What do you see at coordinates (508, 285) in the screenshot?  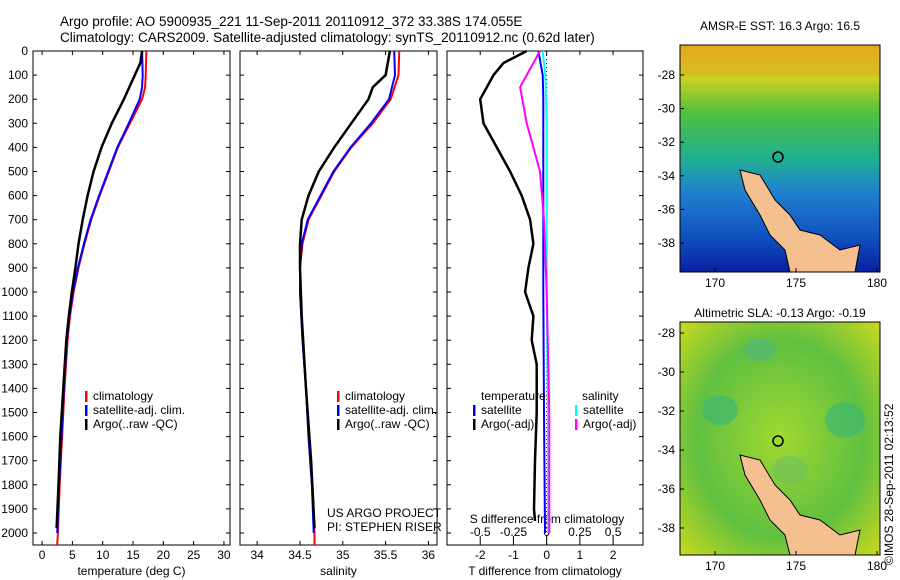 I see `series-line-t-argo-adj-` at bounding box center [508, 285].